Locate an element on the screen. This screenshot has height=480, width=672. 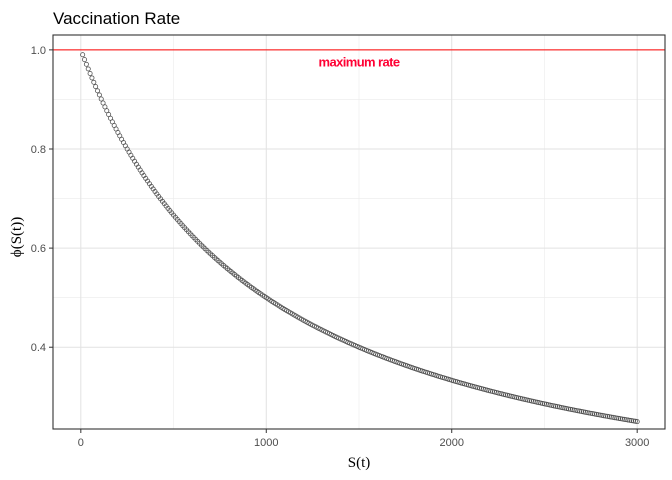
y-tick-label: 1.0 is located at coordinates (38, 51).